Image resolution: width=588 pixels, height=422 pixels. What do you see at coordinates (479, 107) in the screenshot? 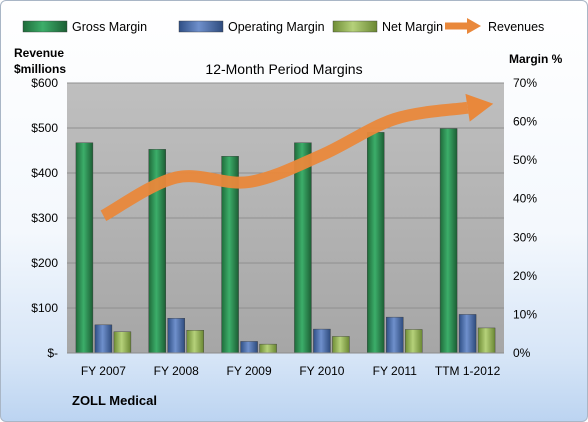
I see `revenues-arrowhead` at bounding box center [479, 107].